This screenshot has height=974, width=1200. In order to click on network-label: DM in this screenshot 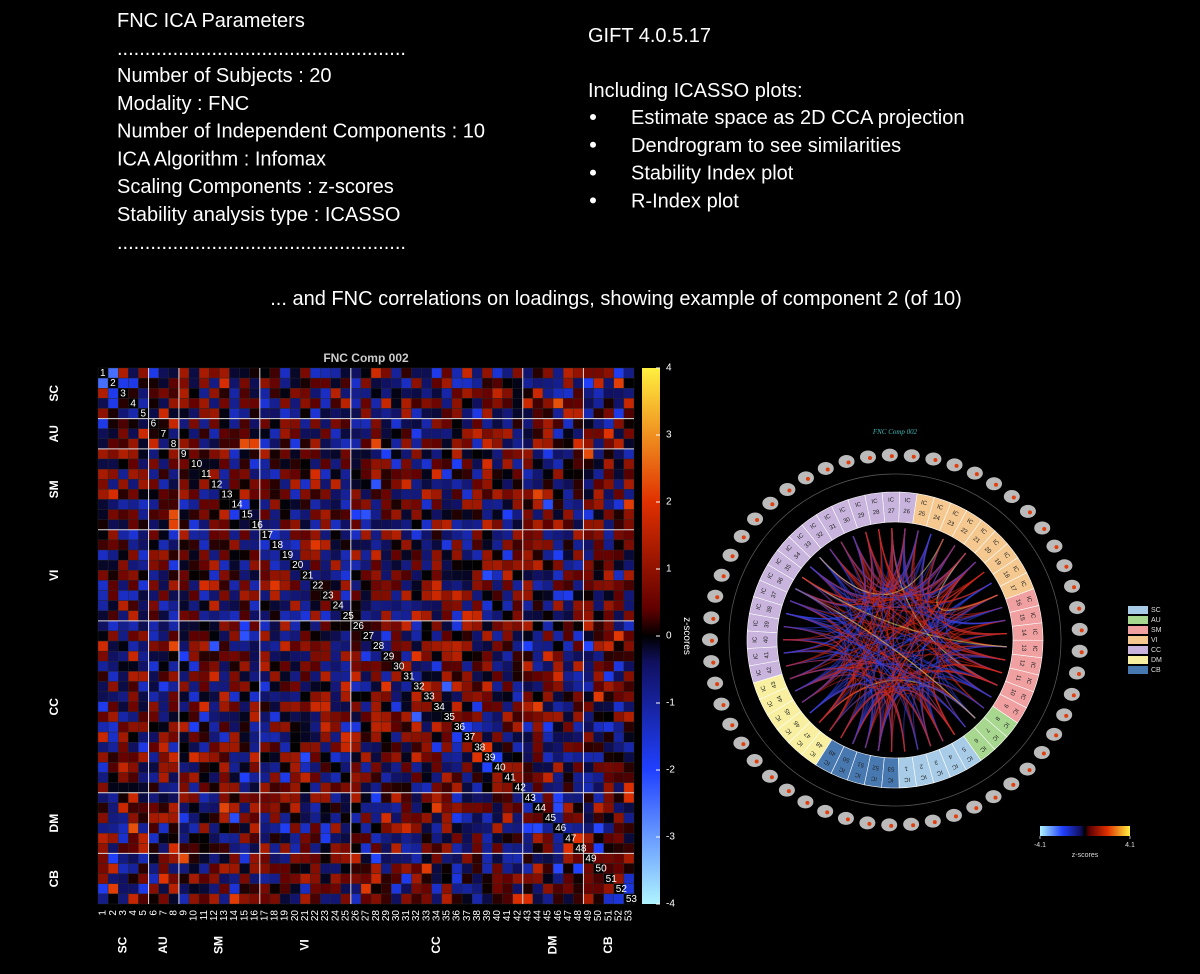, I will do `click(54, 823)`.